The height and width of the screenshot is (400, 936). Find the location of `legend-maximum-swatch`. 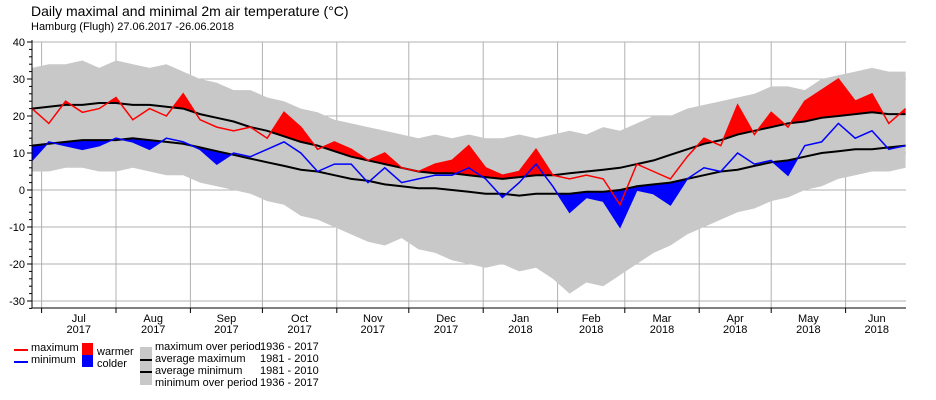

legend-maximum-swatch is located at coordinates (21, 350).